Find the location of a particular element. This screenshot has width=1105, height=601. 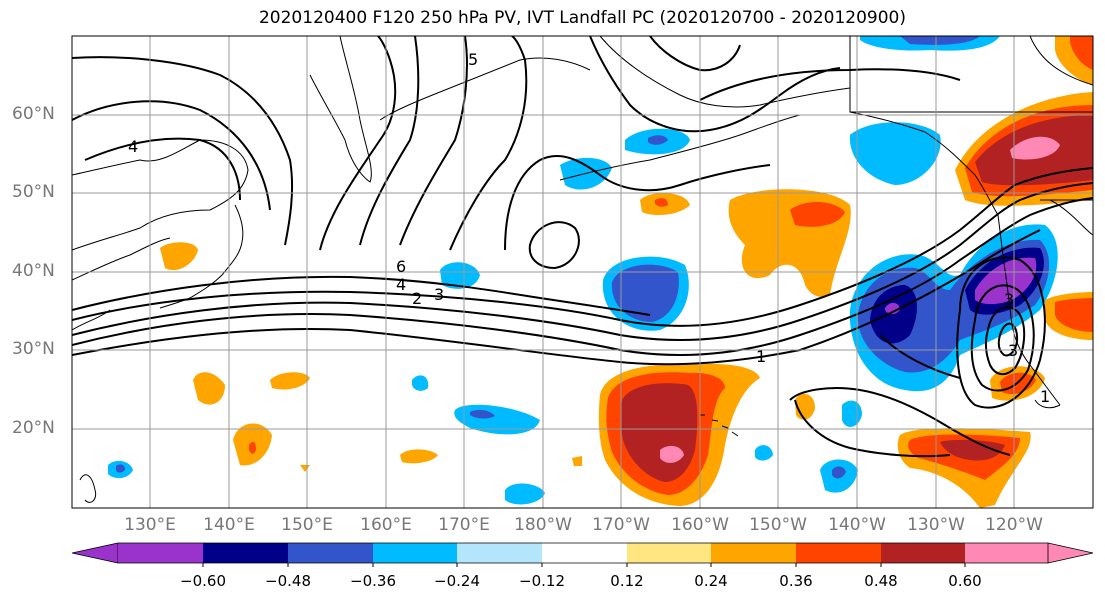

colorbar-tick-label: 0.24 is located at coordinates (711, 581).